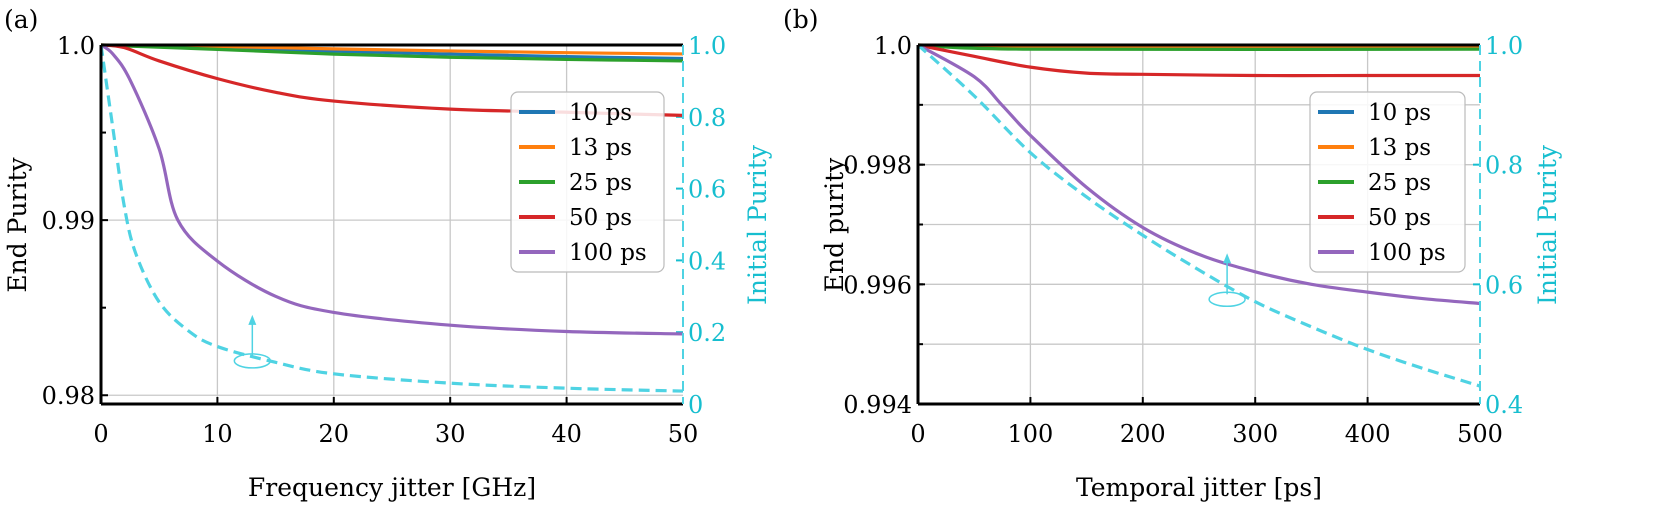 This screenshot has height=528, width=1659. Describe the element at coordinates (1255, 434) in the screenshot. I see `x-tick-label: 300` at that location.